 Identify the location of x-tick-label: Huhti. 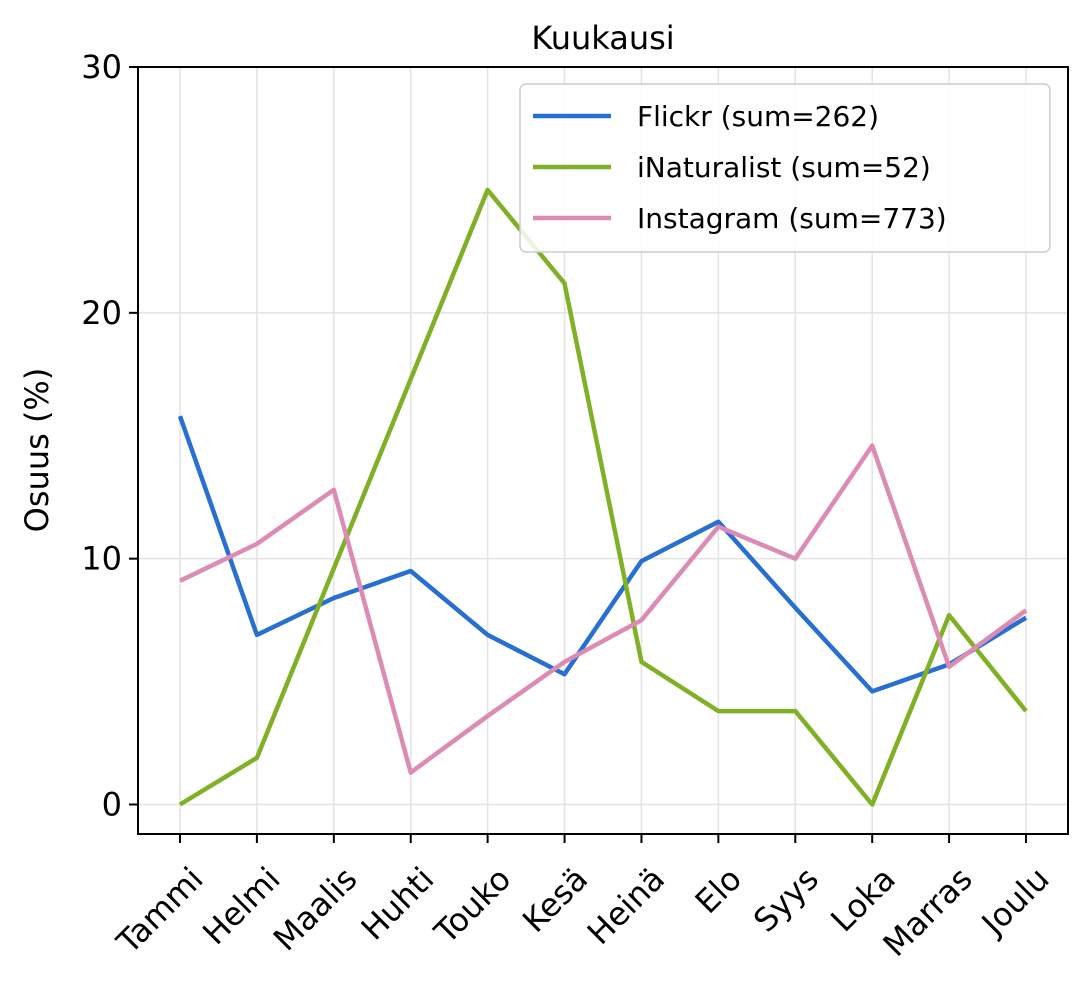
(398, 904).